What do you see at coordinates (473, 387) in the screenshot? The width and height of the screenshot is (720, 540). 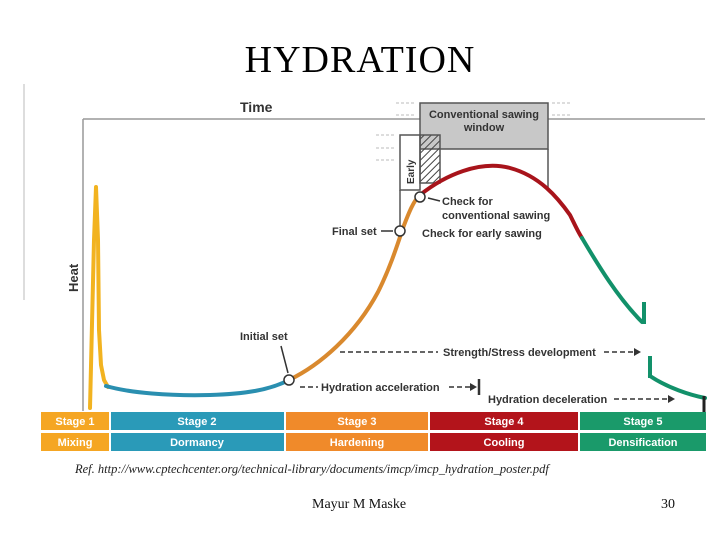 I see `acceleration-arrowhead` at bounding box center [473, 387].